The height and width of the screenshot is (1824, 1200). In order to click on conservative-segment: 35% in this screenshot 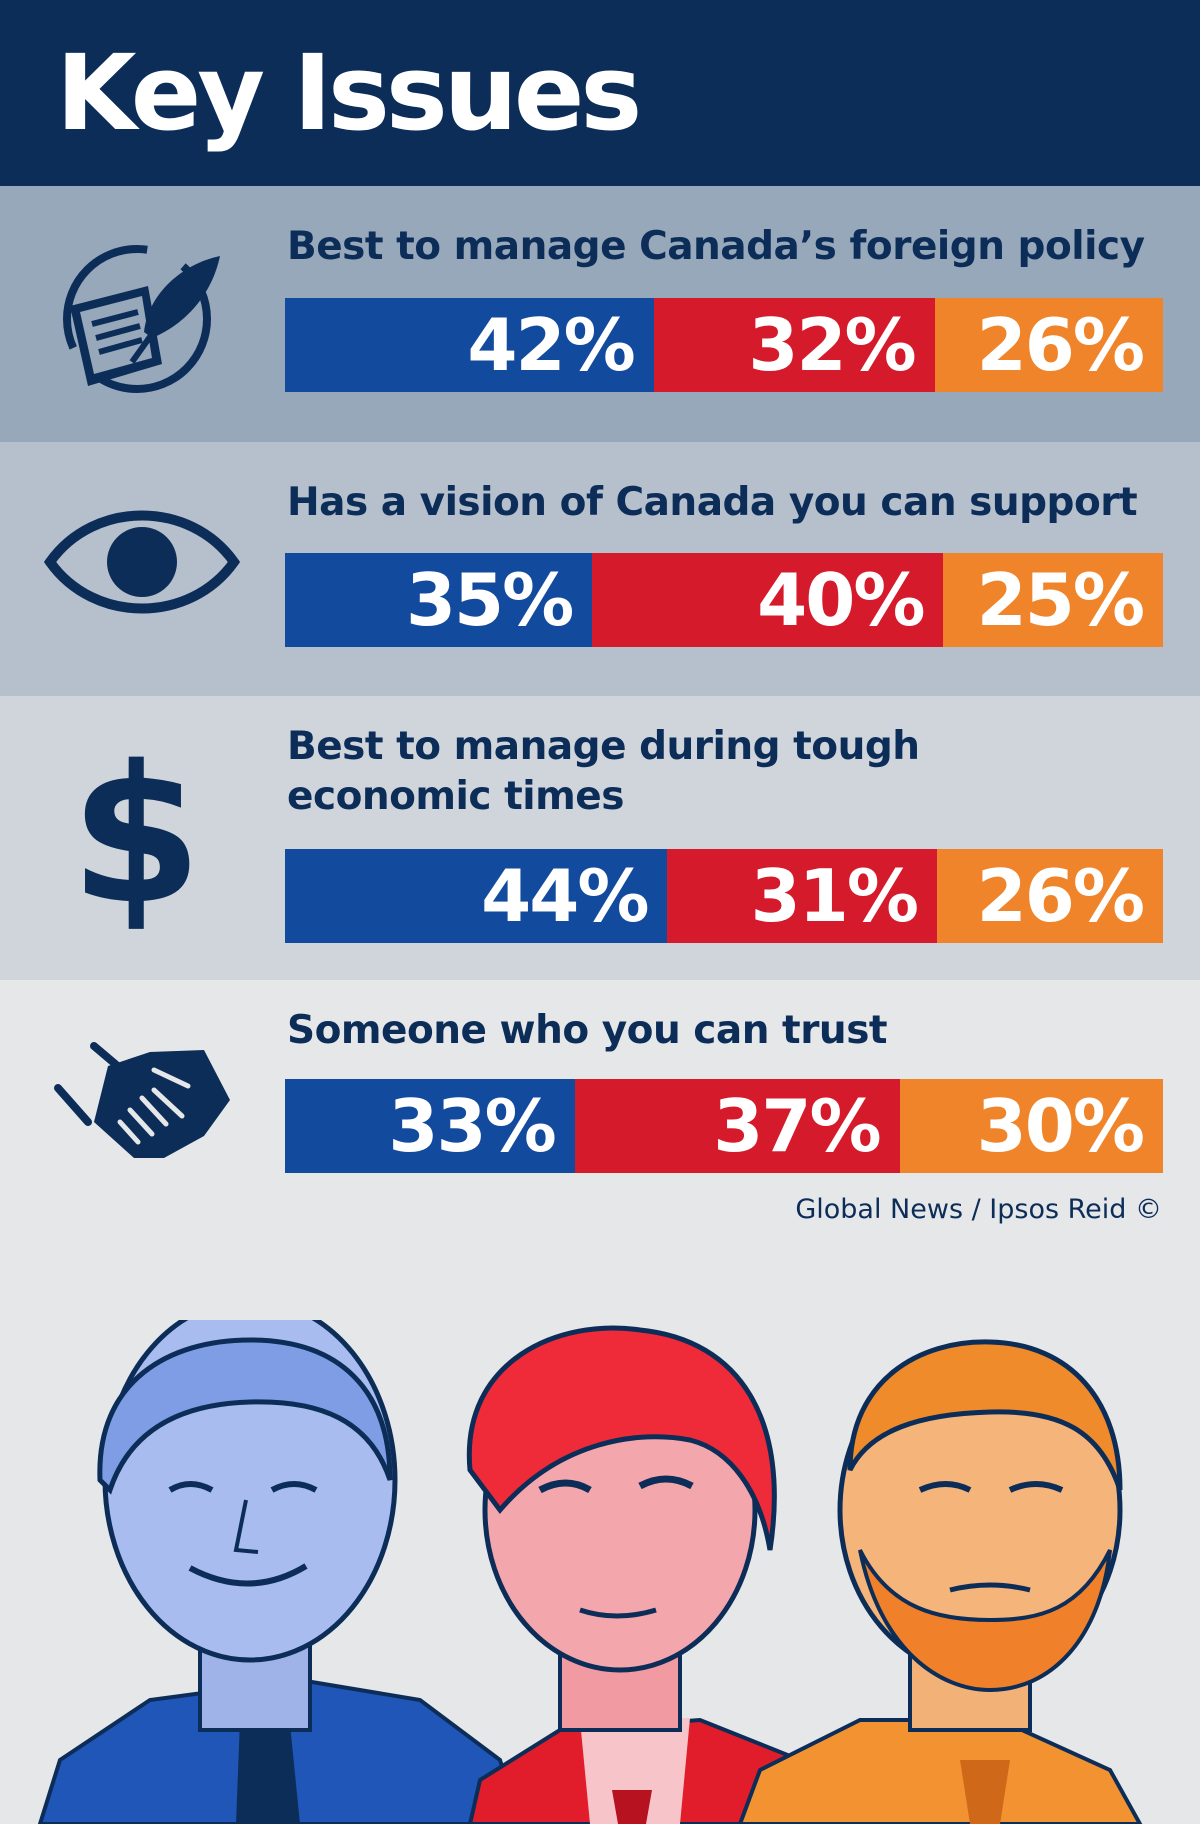, I will do `click(439, 600)`.